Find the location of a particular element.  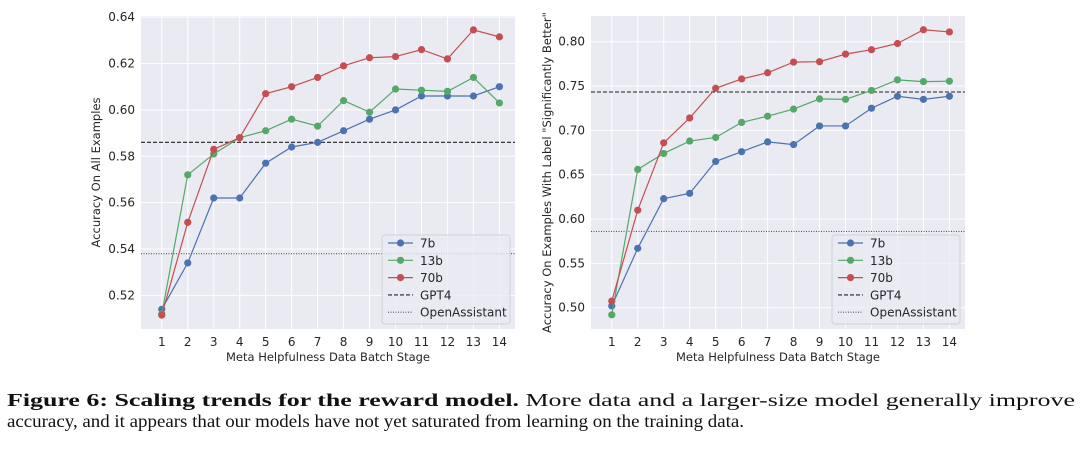

y-tick-label: 0.50 is located at coordinates (571, 308).